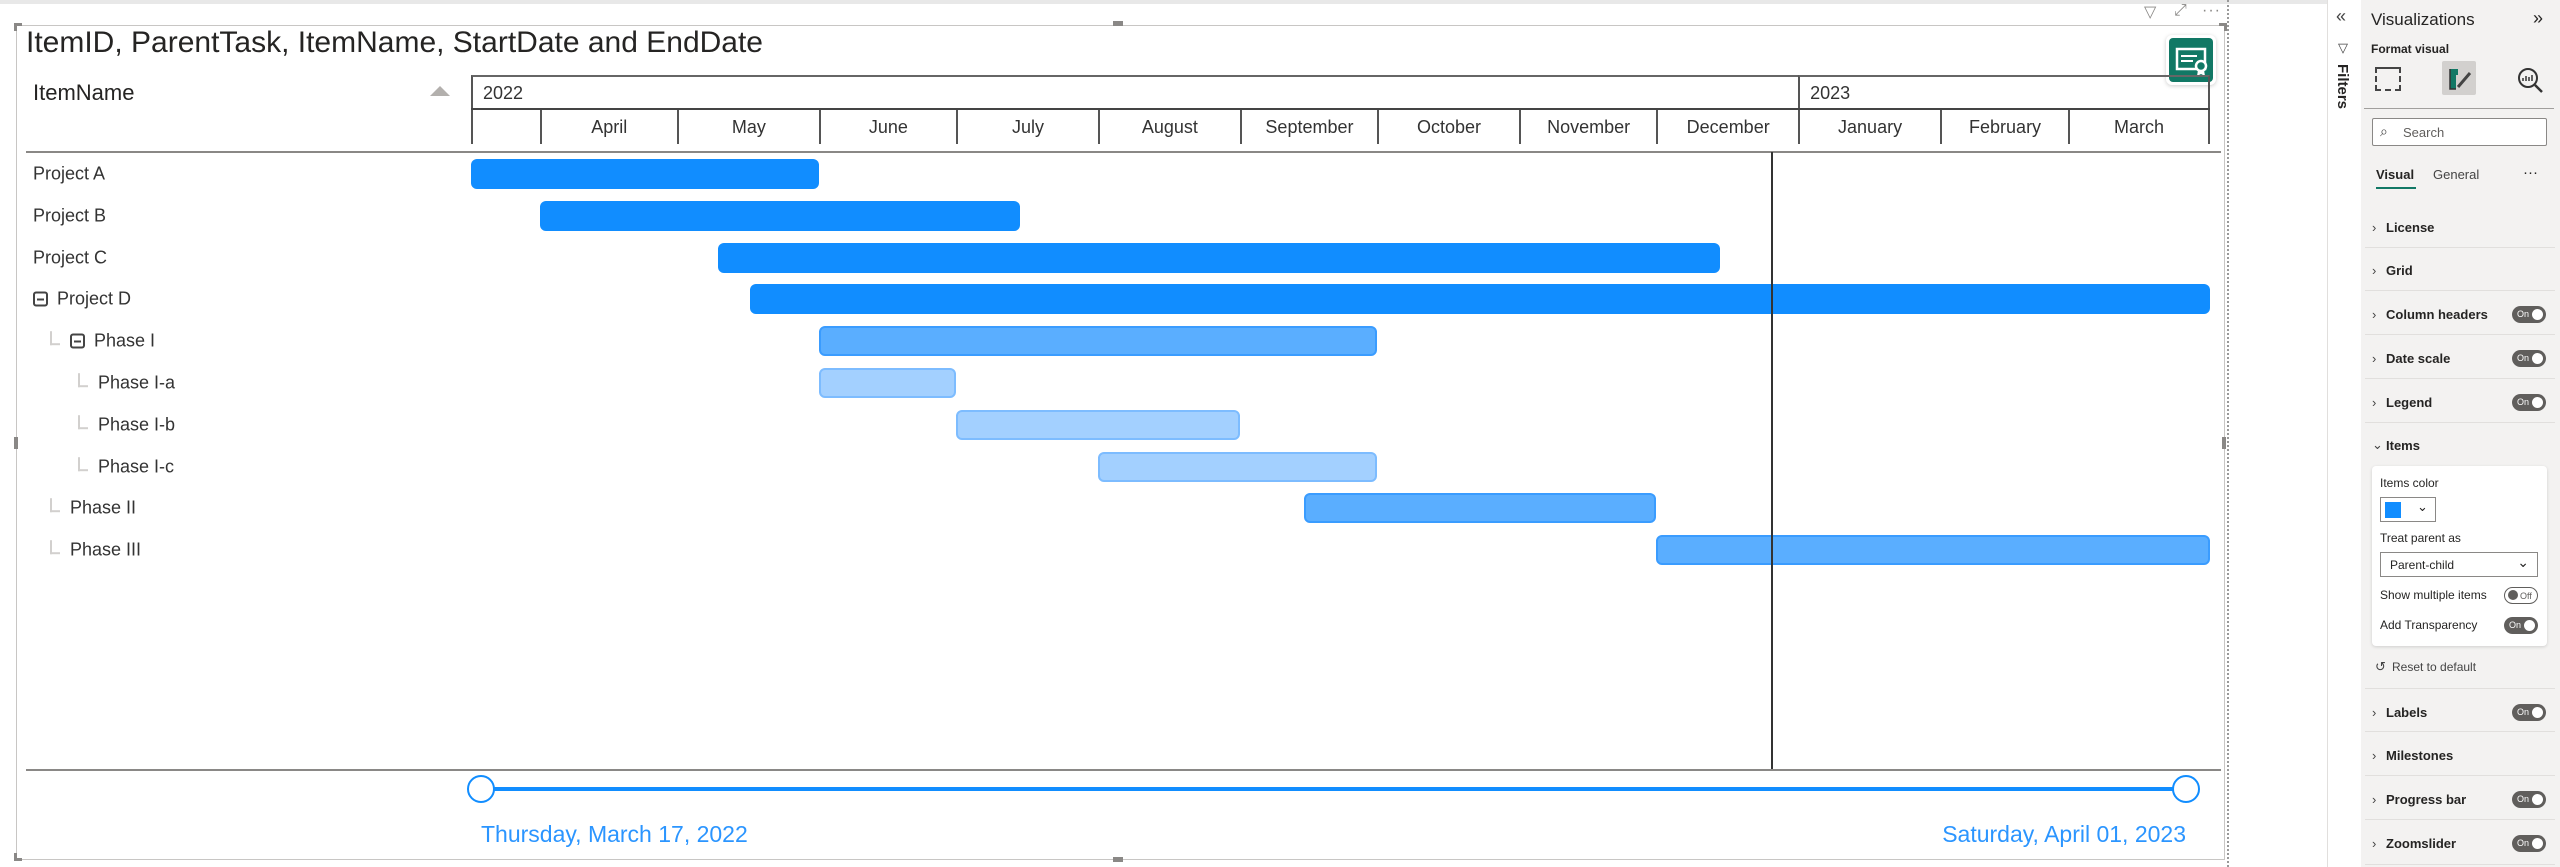  Describe the element at coordinates (2191, 60) in the screenshot. I see `certificate-icon` at that location.